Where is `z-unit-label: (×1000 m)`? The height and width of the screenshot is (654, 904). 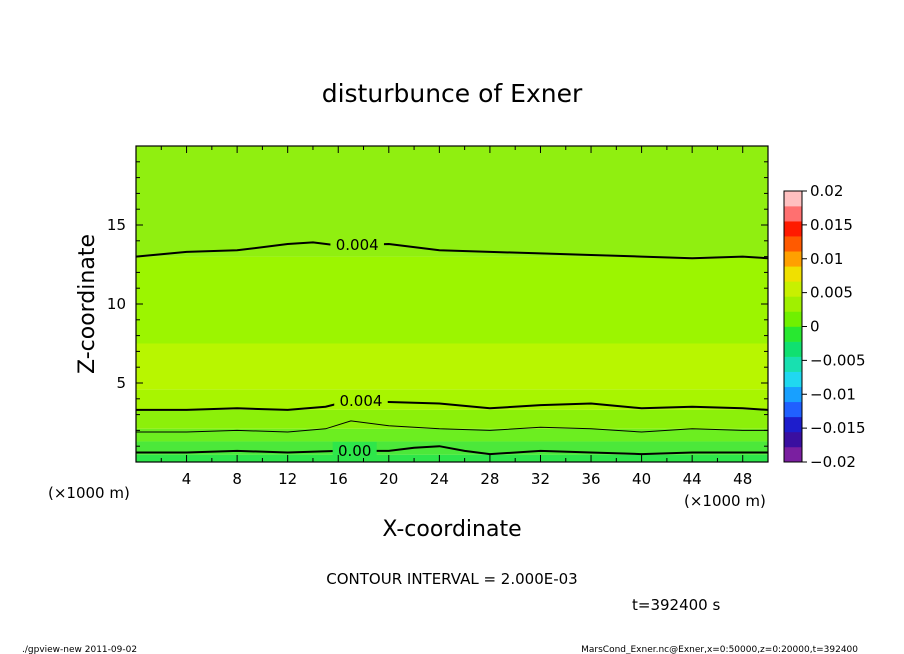 z-unit-label: (×1000 m) is located at coordinates (89, 493).